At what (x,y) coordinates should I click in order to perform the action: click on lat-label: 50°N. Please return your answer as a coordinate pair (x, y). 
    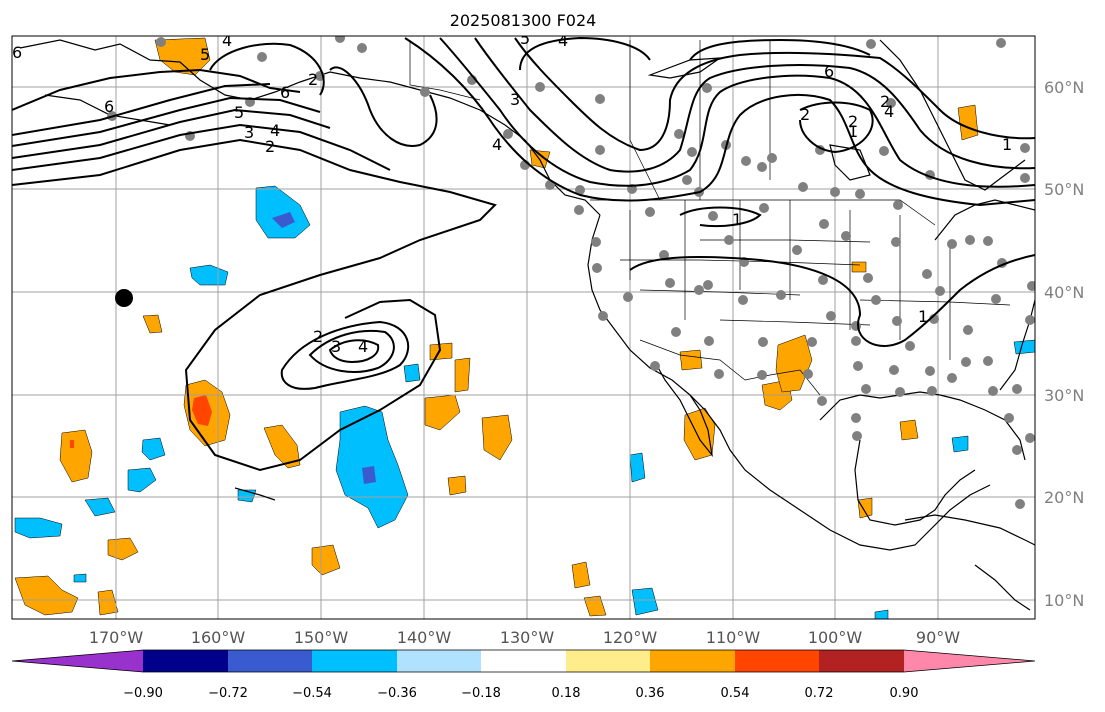
    Looking at the image, I should click on (1064, 189).